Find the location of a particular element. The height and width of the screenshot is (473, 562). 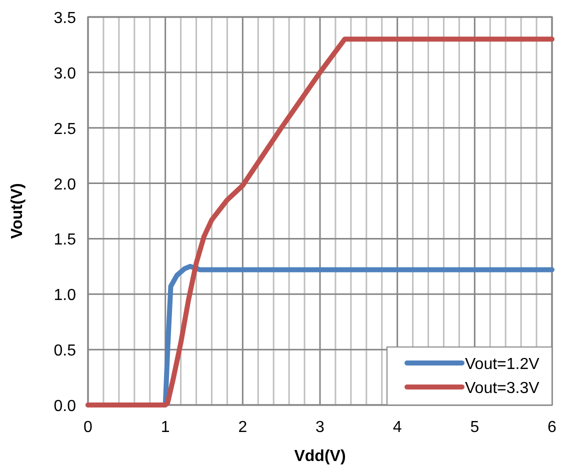

x-axis-title: Vdd(V) is located at coordinates (320, 456).